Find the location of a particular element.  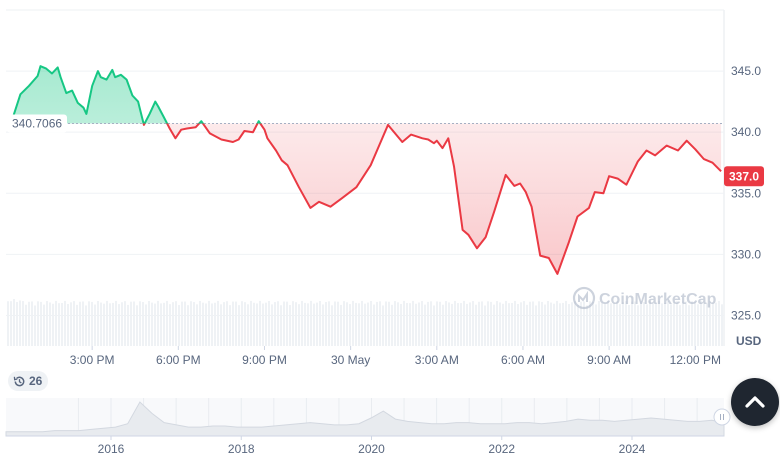

events-count: 26 is located at coordinates (36, 381).